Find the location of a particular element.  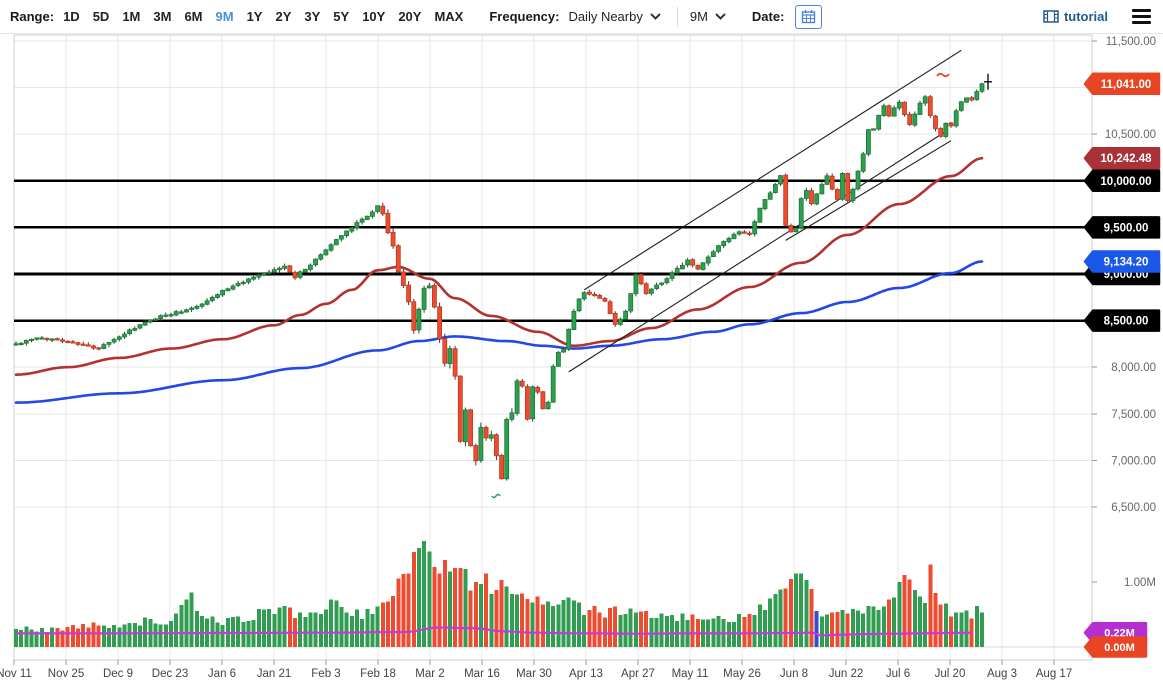

x-axis-label: Aug 3 is located at coordinates (1002, 674).